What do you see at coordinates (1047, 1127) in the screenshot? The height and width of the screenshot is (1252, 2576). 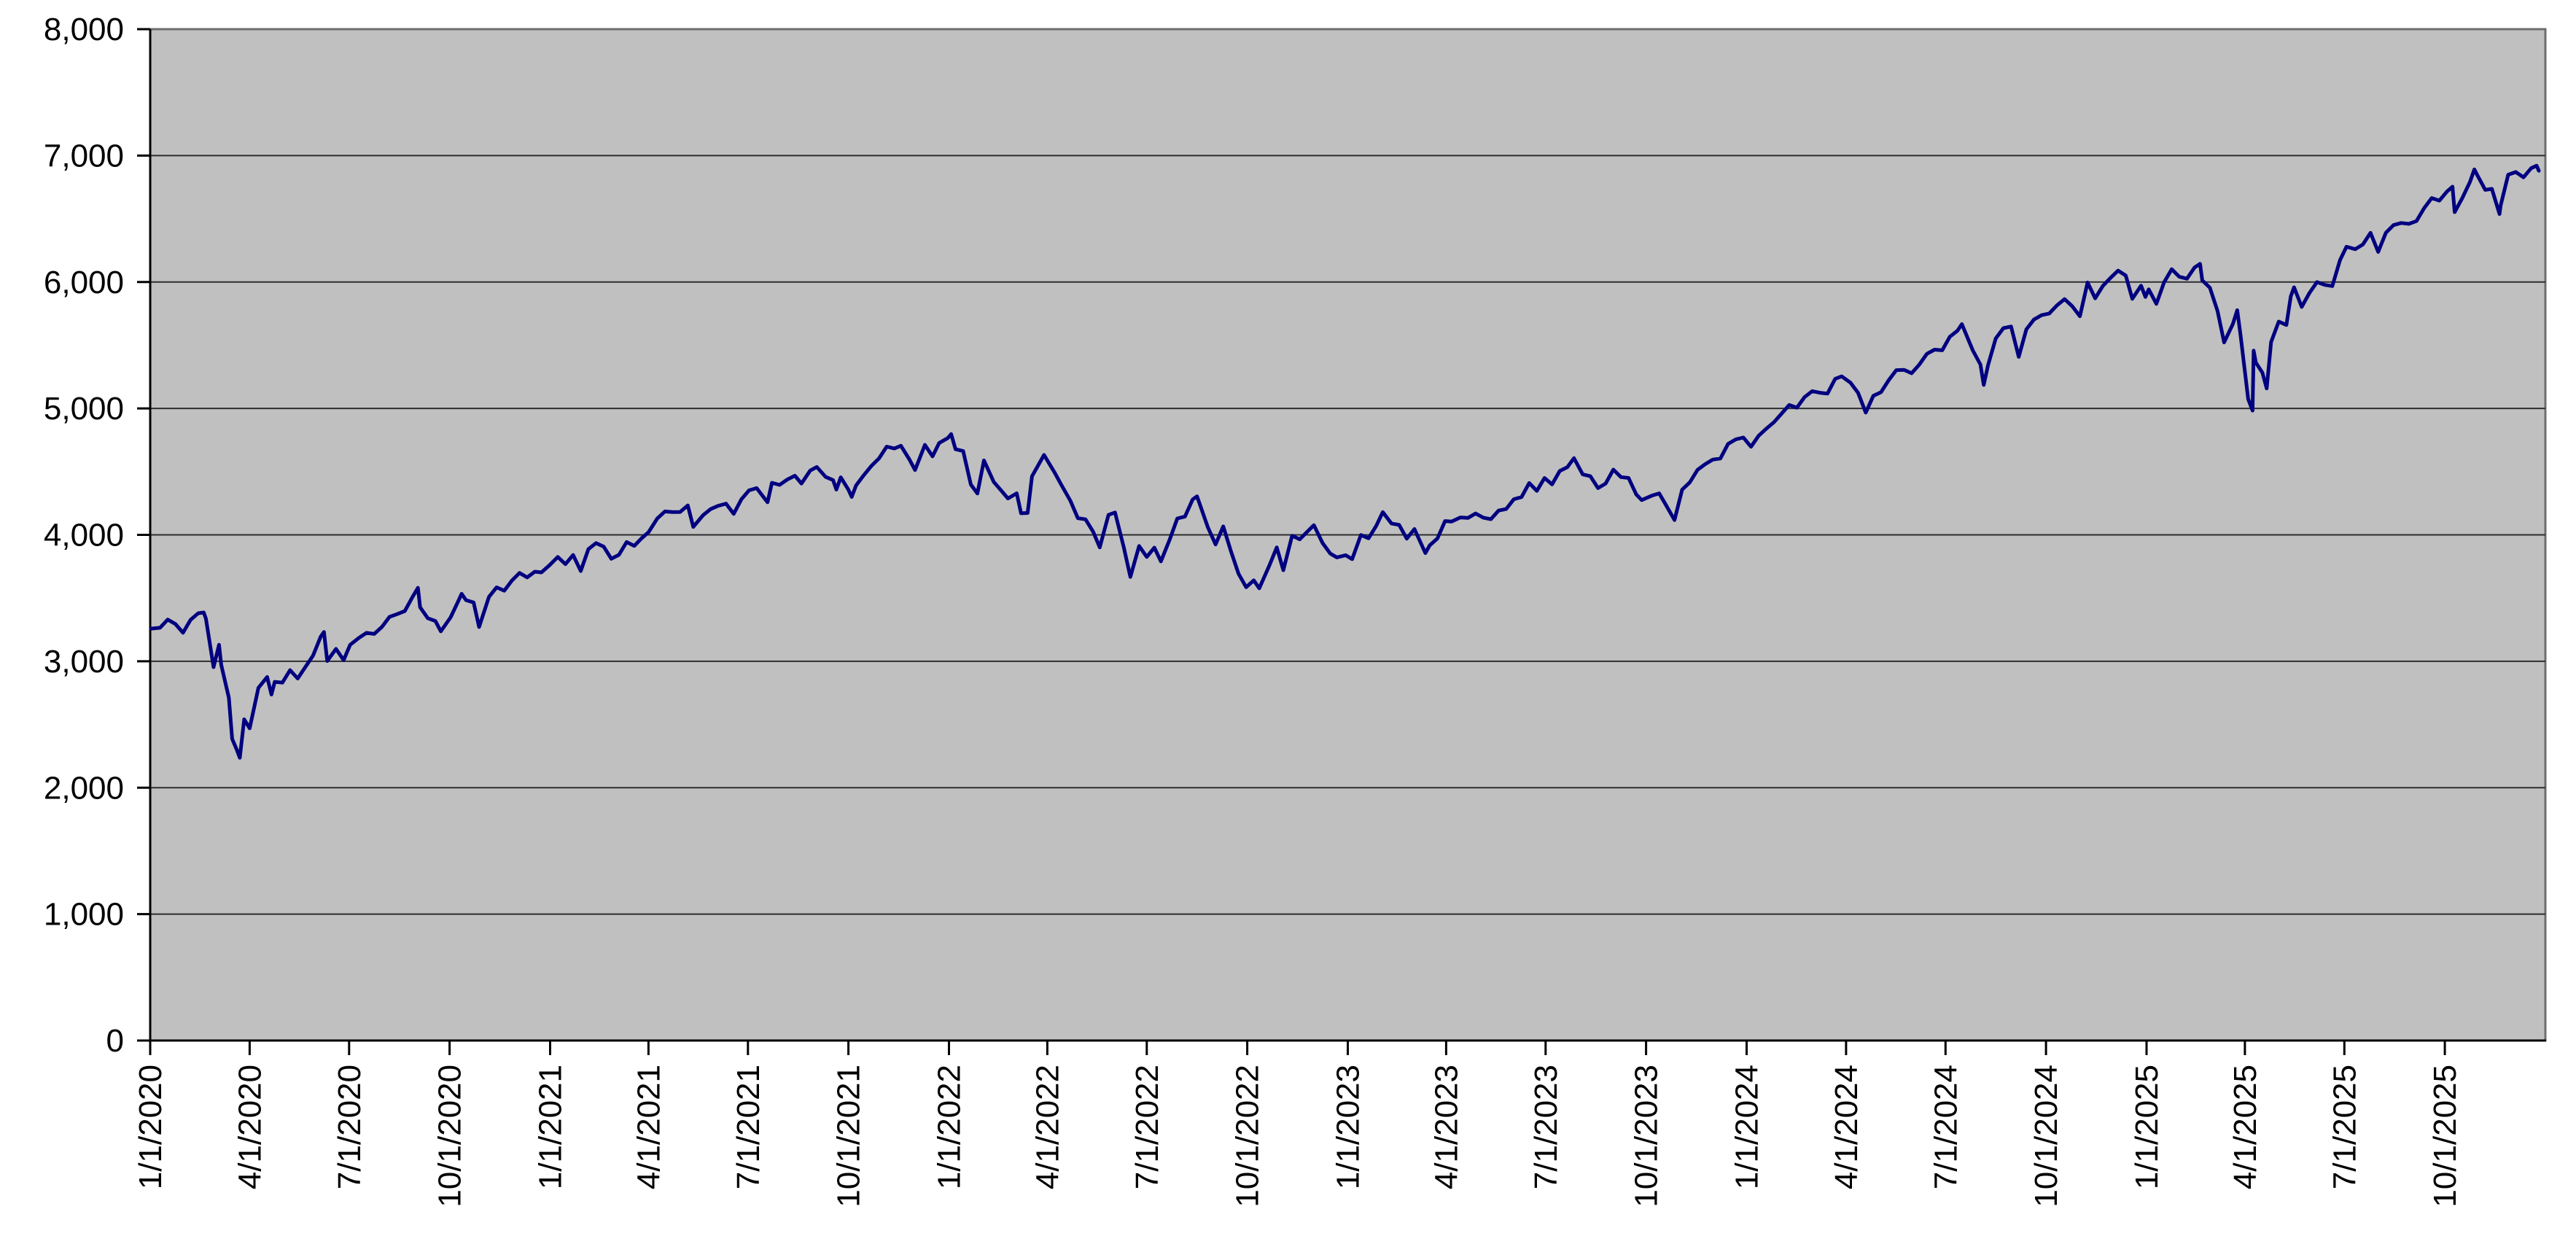 I see `x-axis-tick-label: 4/1/2022` at bounding box center [1047, 1127].